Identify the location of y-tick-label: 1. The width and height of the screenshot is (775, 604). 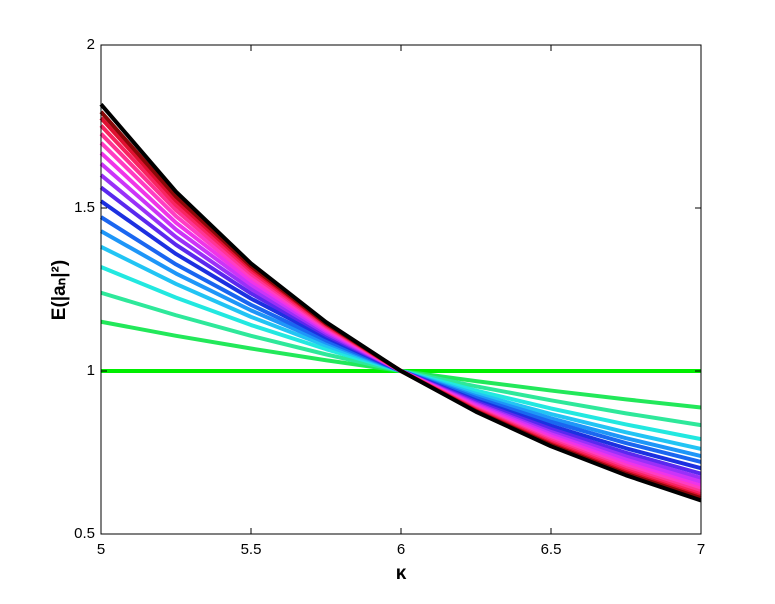
(91, 370).